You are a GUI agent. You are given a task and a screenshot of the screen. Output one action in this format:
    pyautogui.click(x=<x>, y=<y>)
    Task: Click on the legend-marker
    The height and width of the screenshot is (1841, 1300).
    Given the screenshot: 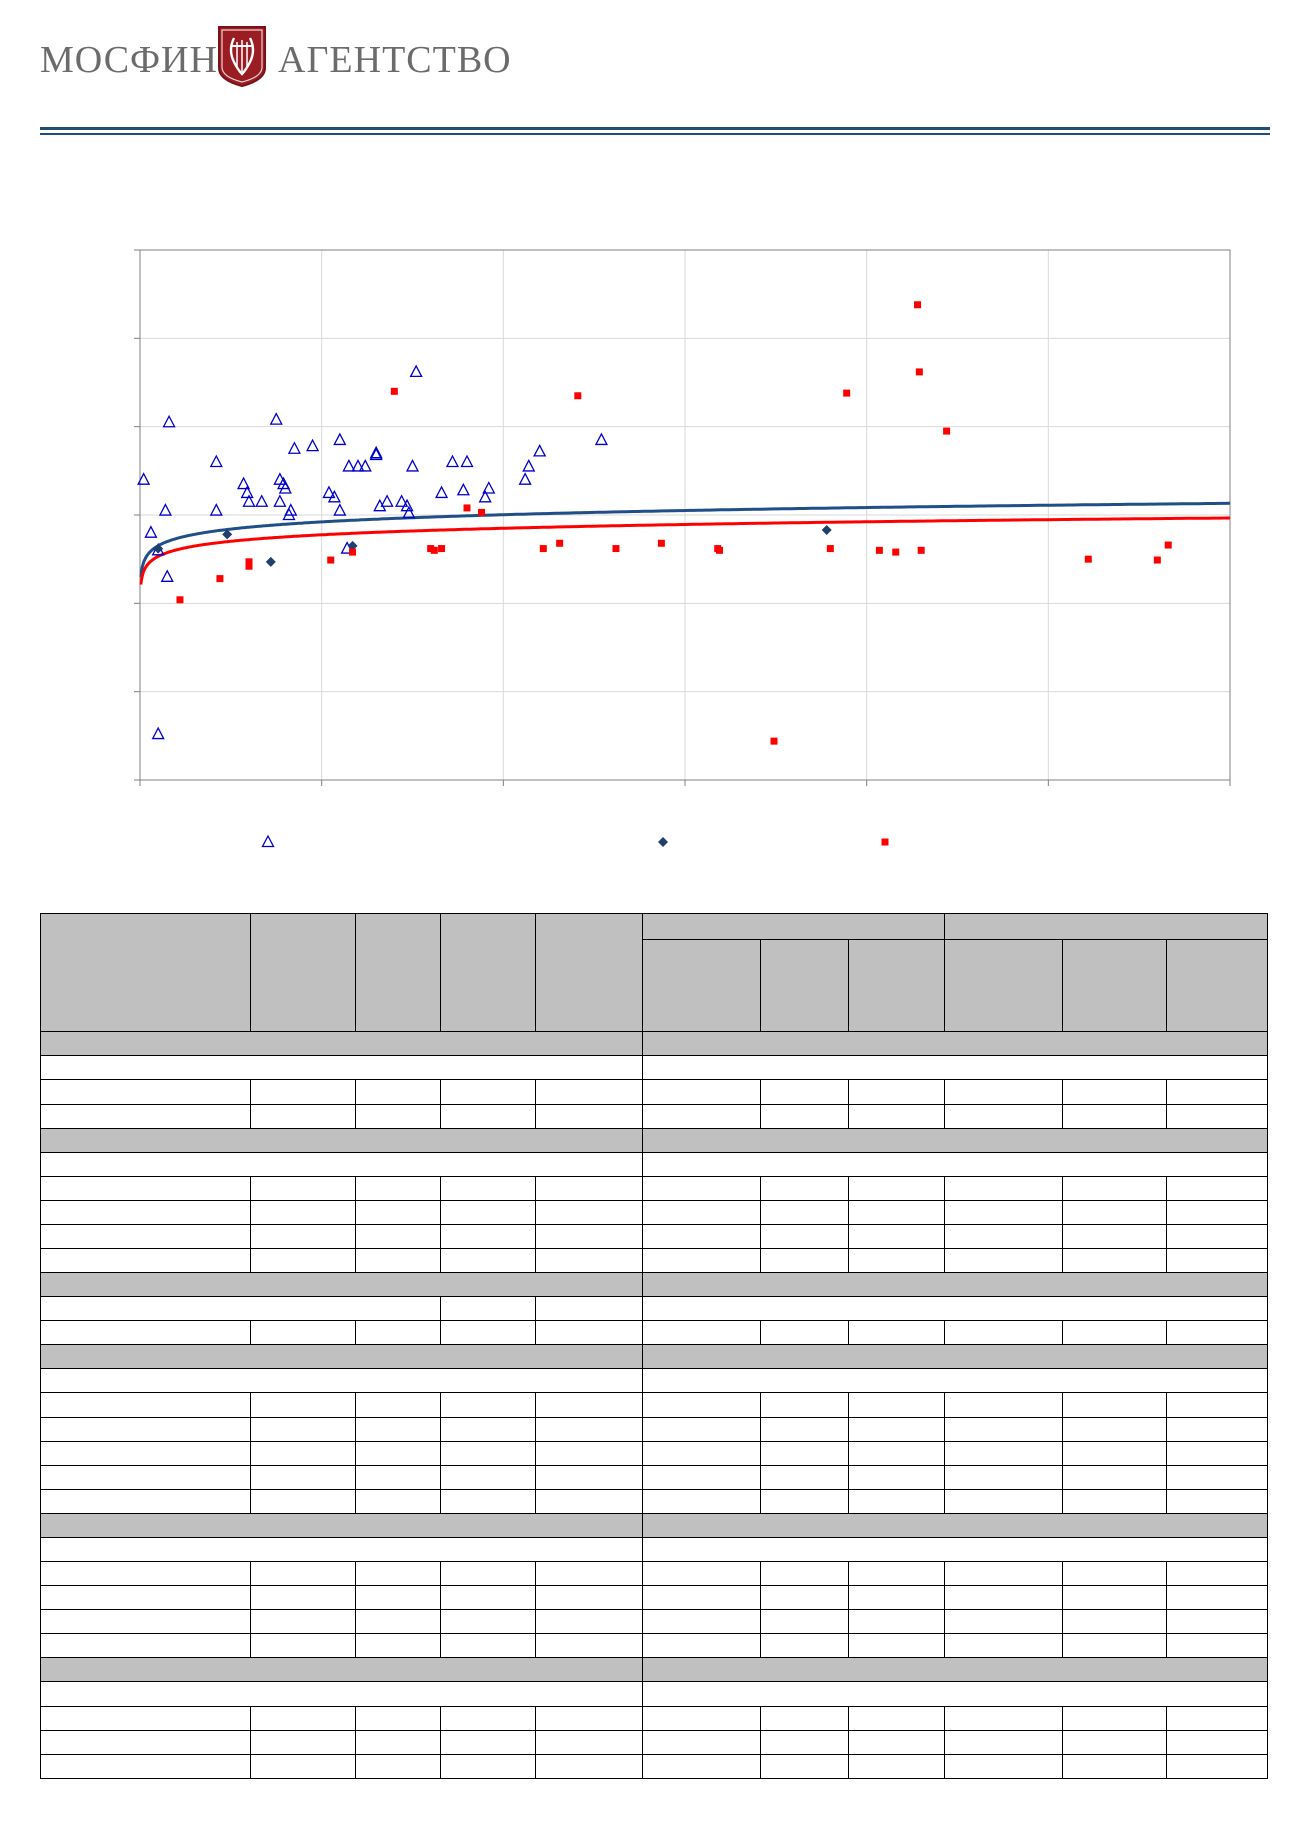 What is the action you would take?
    pyautogui.click(x=268, y=841)
    